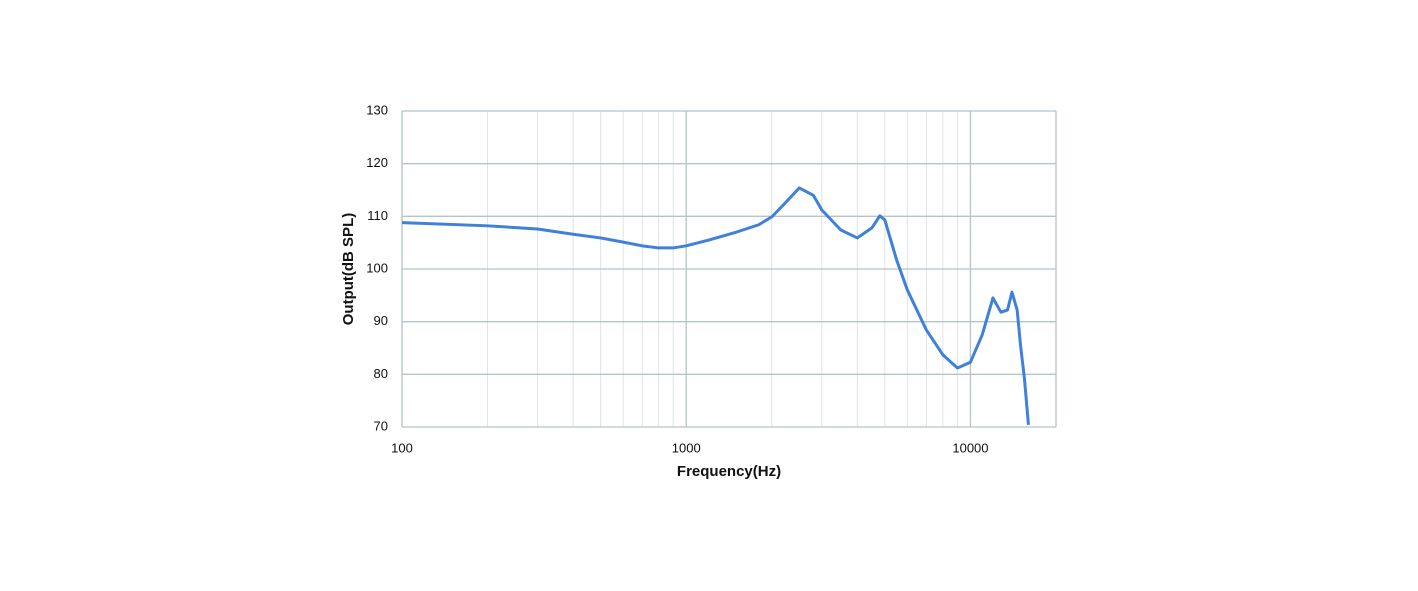  What do you see at coordinates (402, 447) in the screenshot?
I see `x-tick-label: 100` at bounding box center [402, 447].